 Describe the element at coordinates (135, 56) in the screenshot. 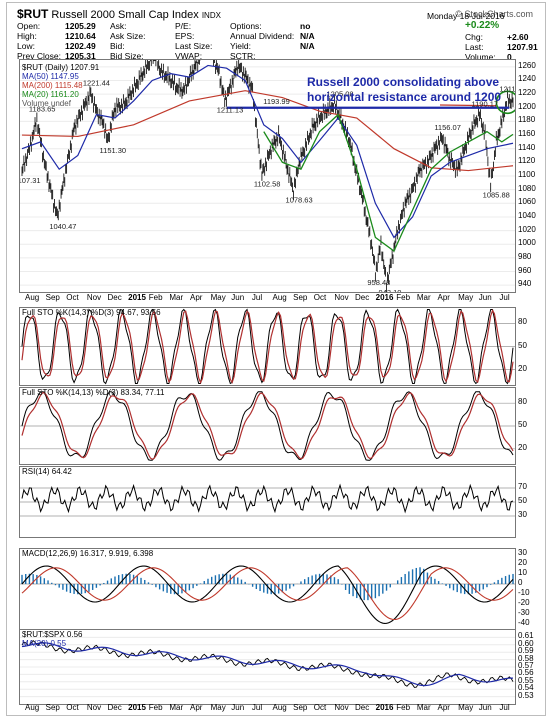

I see `quote-mid-row-3: Bid Size:` at that location.